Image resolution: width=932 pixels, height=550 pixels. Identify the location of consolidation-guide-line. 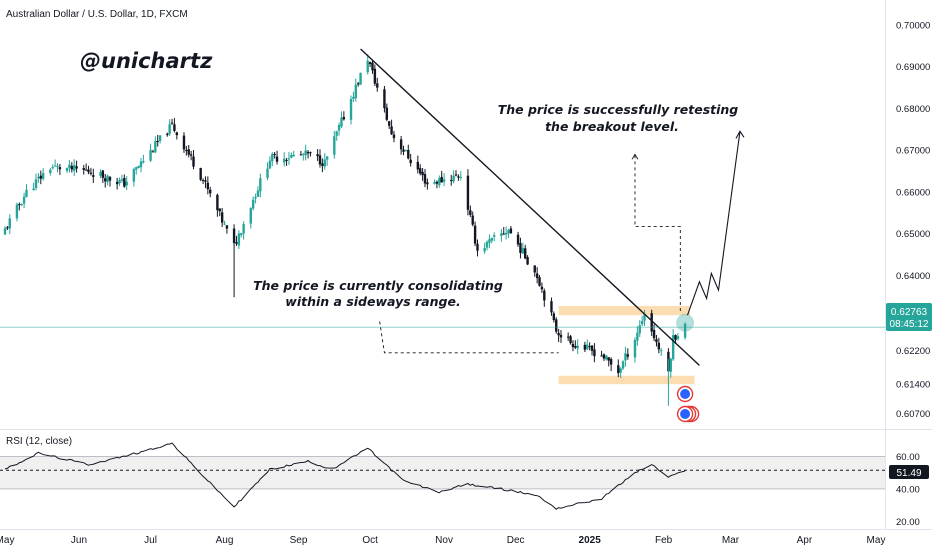
(469, 337).